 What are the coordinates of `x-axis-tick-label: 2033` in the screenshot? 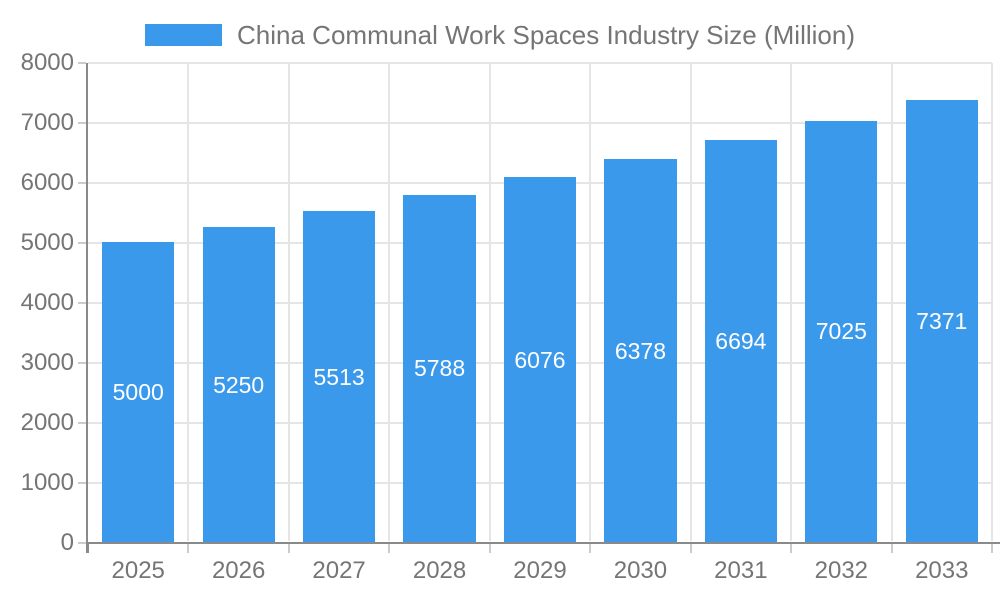 It's located at (942, 570).